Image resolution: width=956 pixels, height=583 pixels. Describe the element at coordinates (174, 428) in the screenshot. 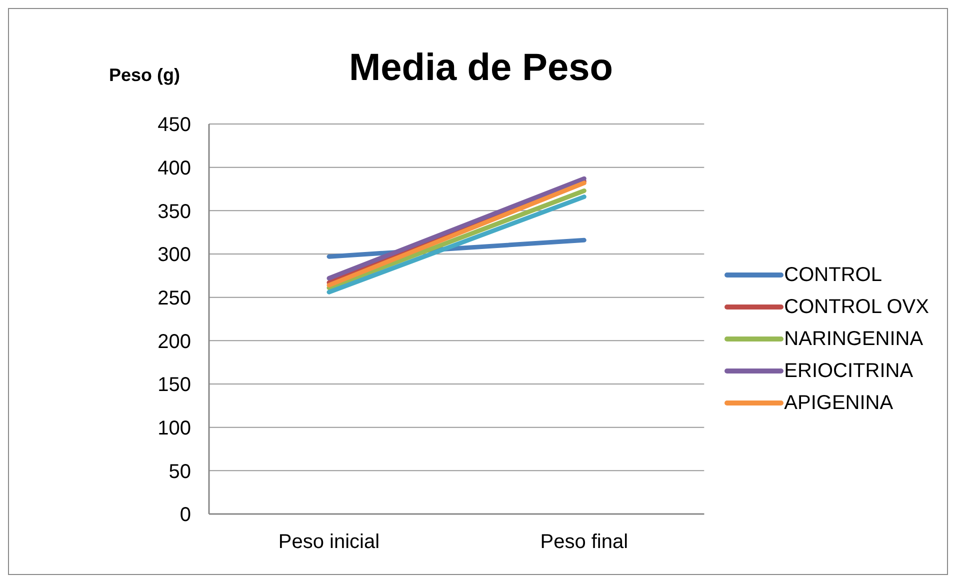

I see `y-tick-label: 100` at that location.